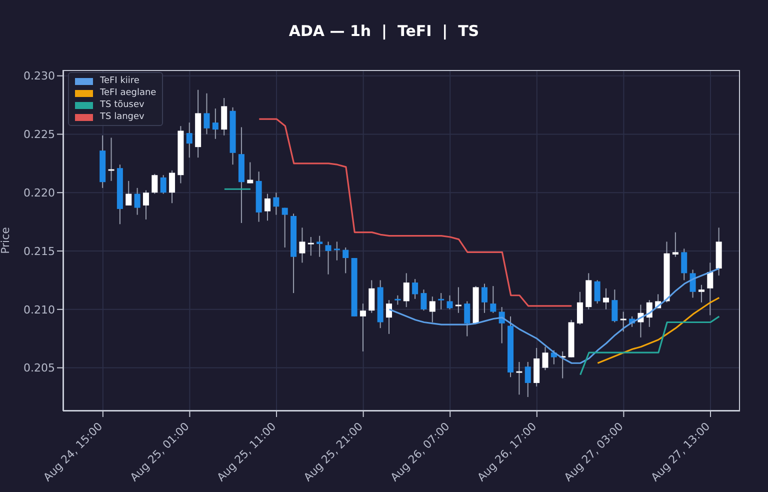  Describe the element at coordinates (39, 76) in the screenshot. I see `y-tick-label: 0.230` at that location.